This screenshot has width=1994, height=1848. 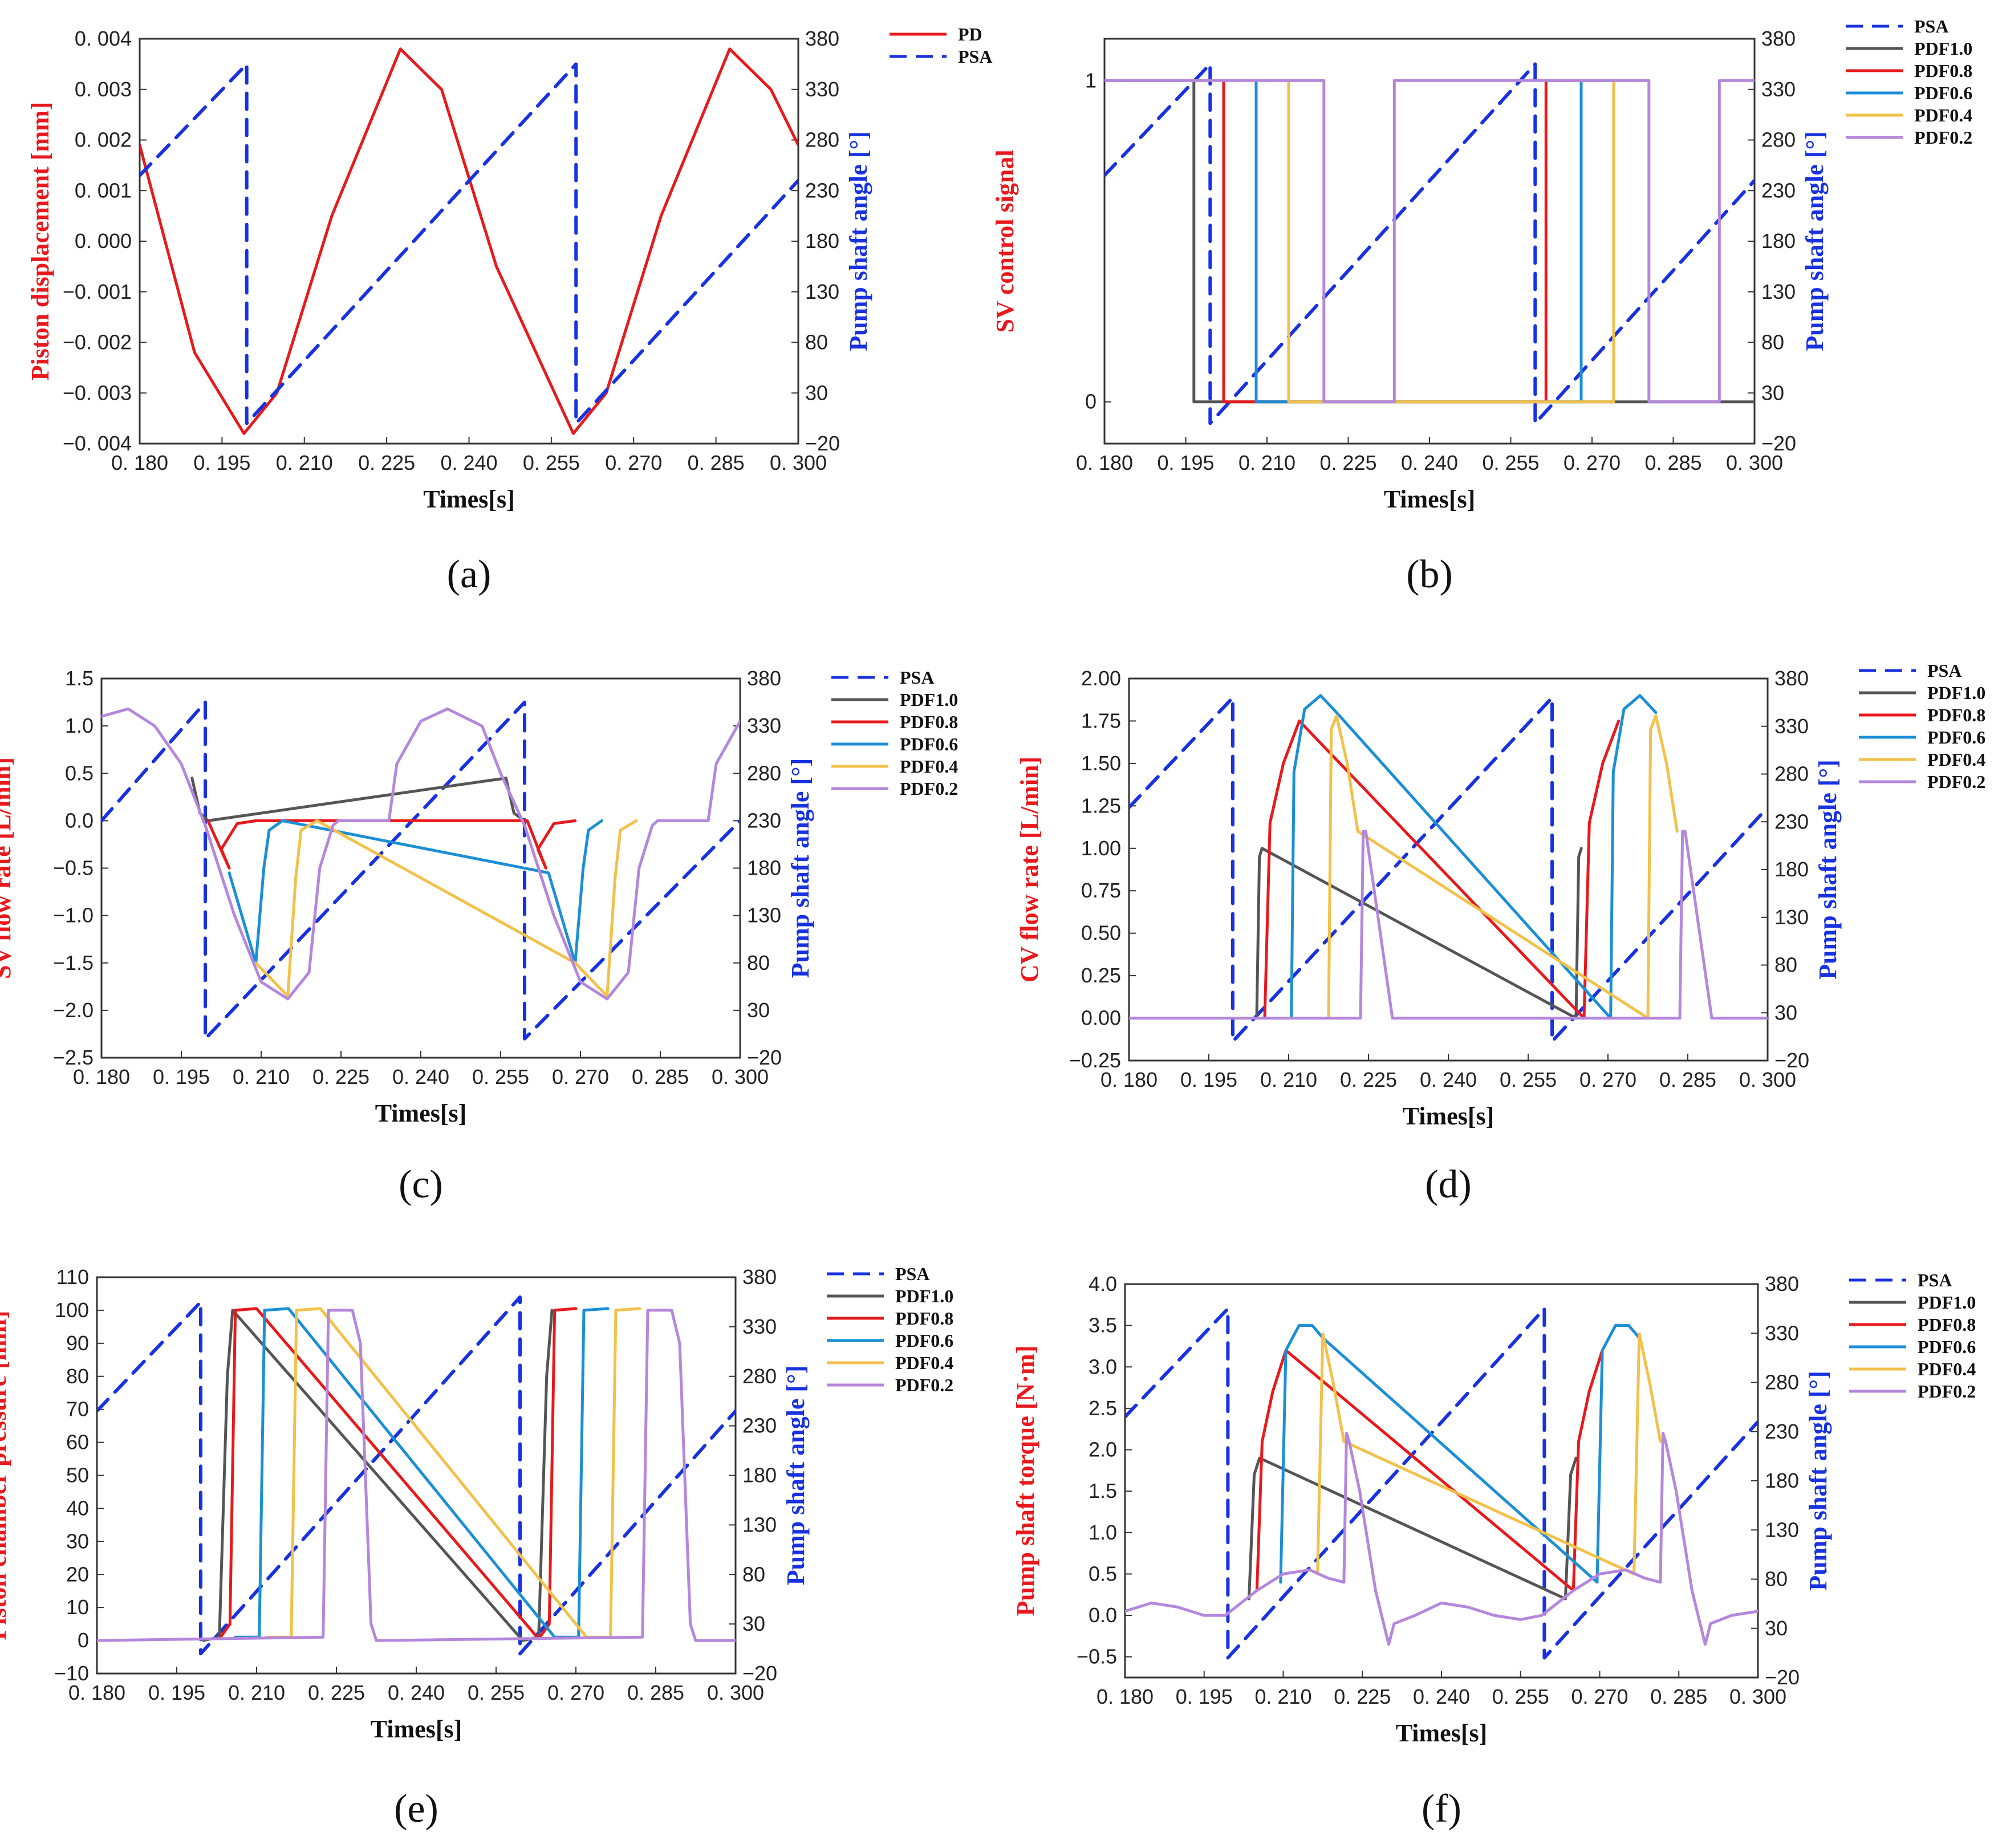 What do you see at coordinates (97, 443) in the screenshot?
I see `y-tick-label: −0. 004` at bounding box center [97, 443].